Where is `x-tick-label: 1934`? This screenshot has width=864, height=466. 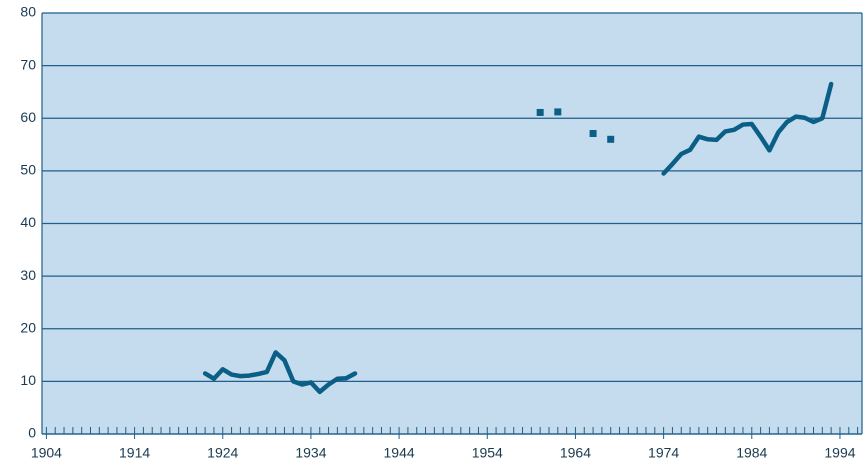
x-tick-label: 1934 is located at coordinates (310, 453).